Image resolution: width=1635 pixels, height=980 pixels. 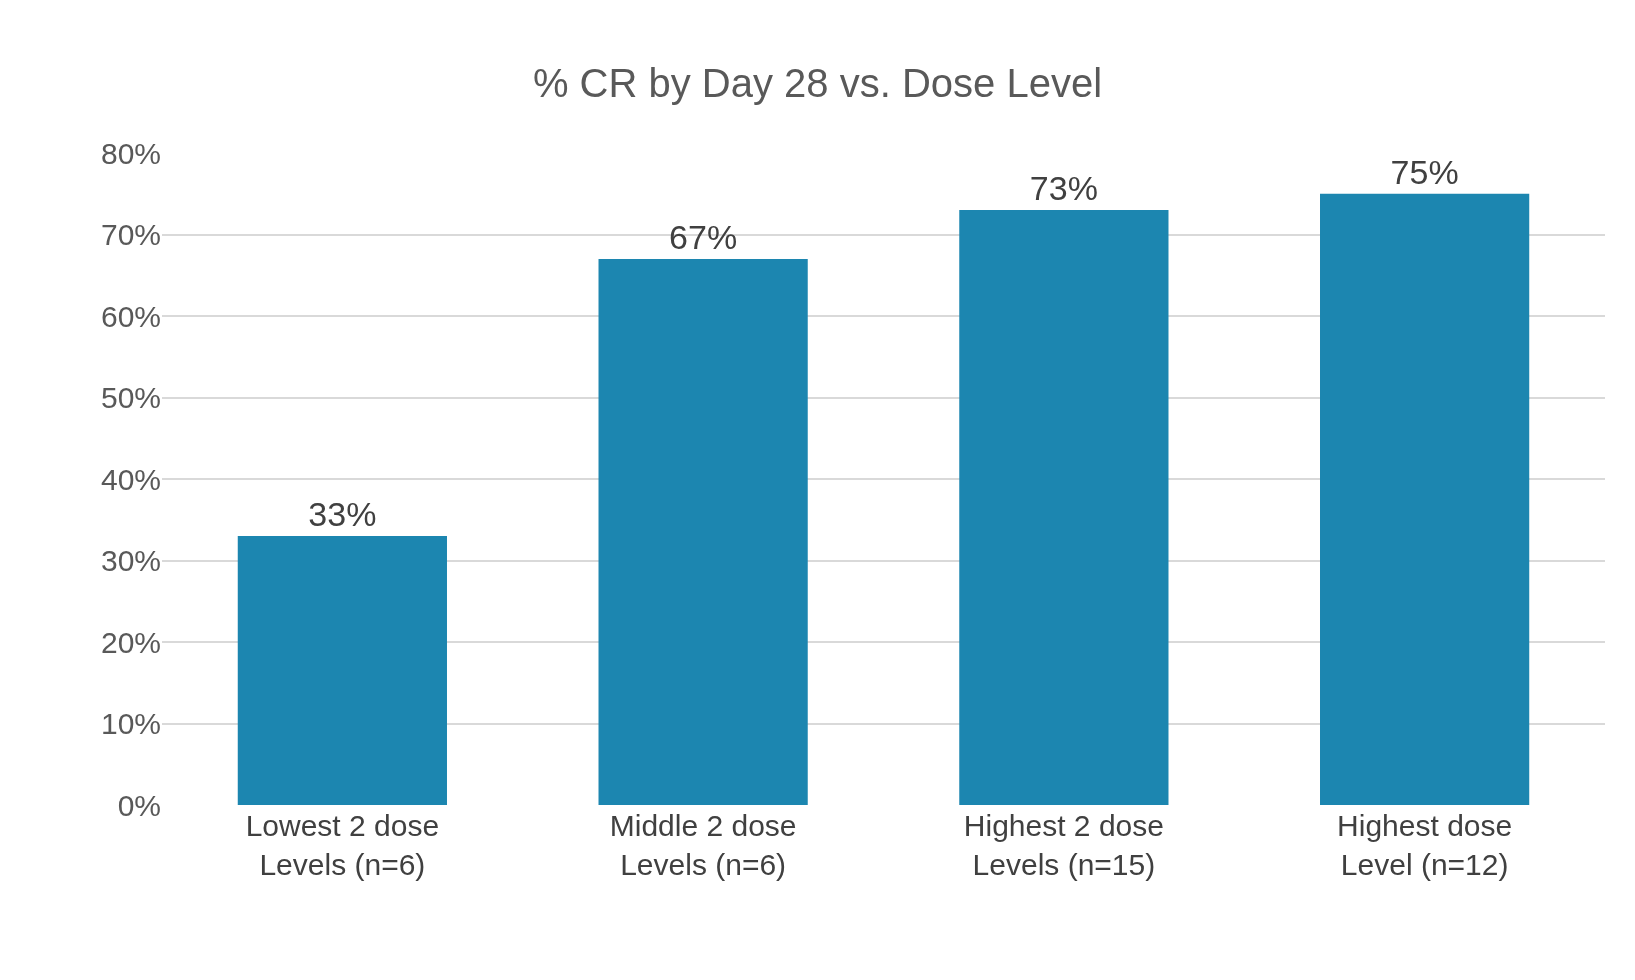 I want to click on x-tick-label: Highest dose Level (n=12), so click(x=1425, y=845).